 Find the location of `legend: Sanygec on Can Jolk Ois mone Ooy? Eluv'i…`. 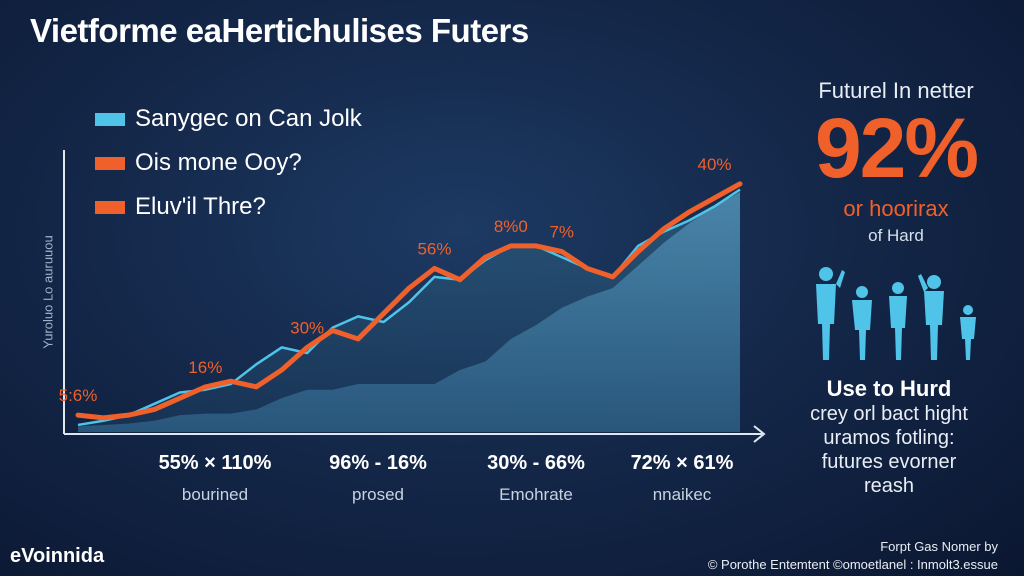

legend: Sanygec on Can Jolk Ois mone Ooy? Eluv'i… is located at coordinates (228, 163).